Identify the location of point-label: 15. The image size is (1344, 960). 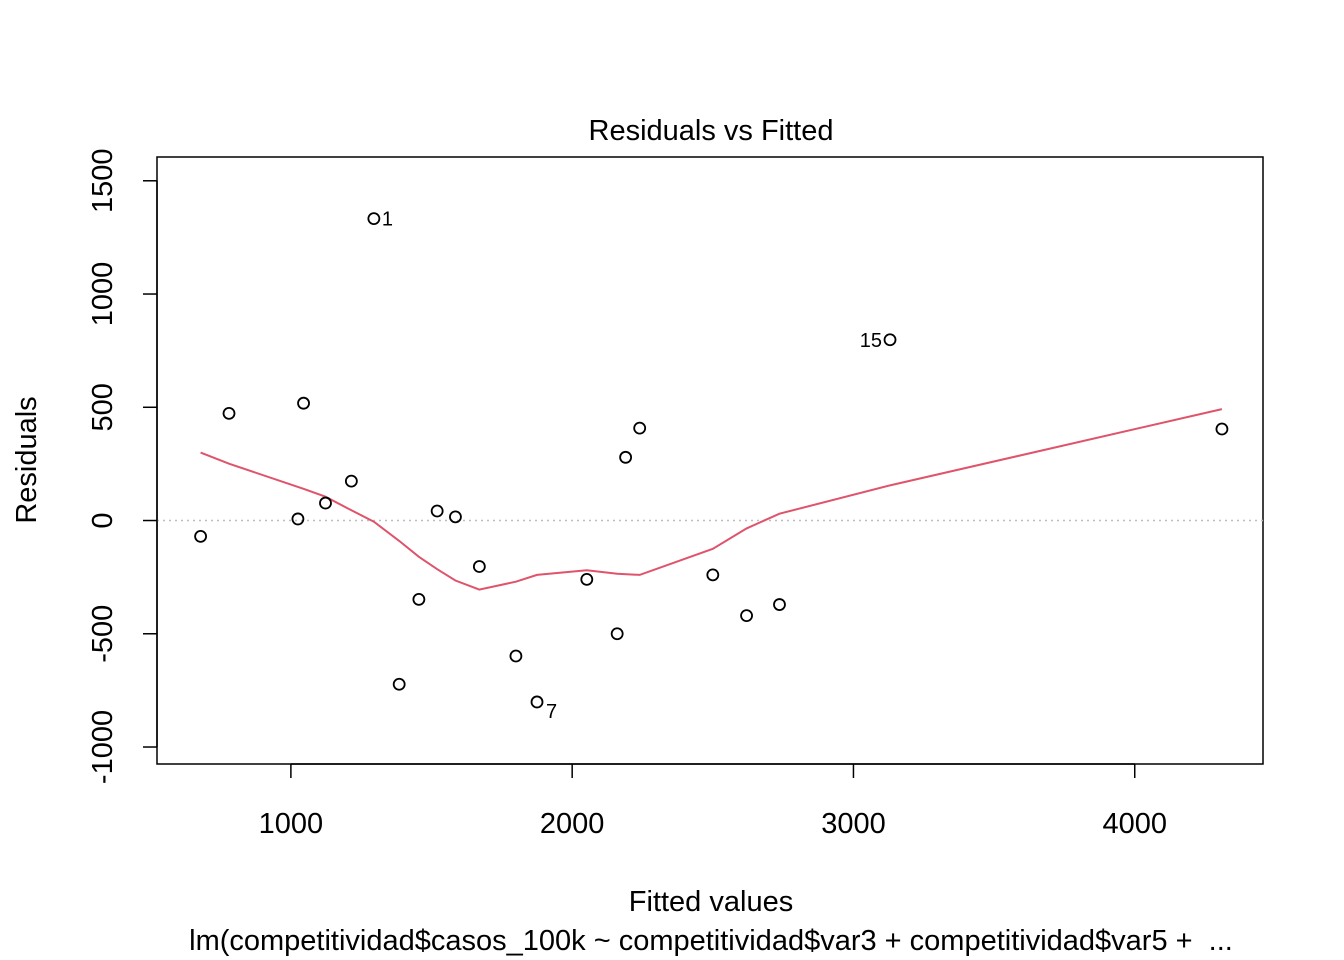
(871, 341).